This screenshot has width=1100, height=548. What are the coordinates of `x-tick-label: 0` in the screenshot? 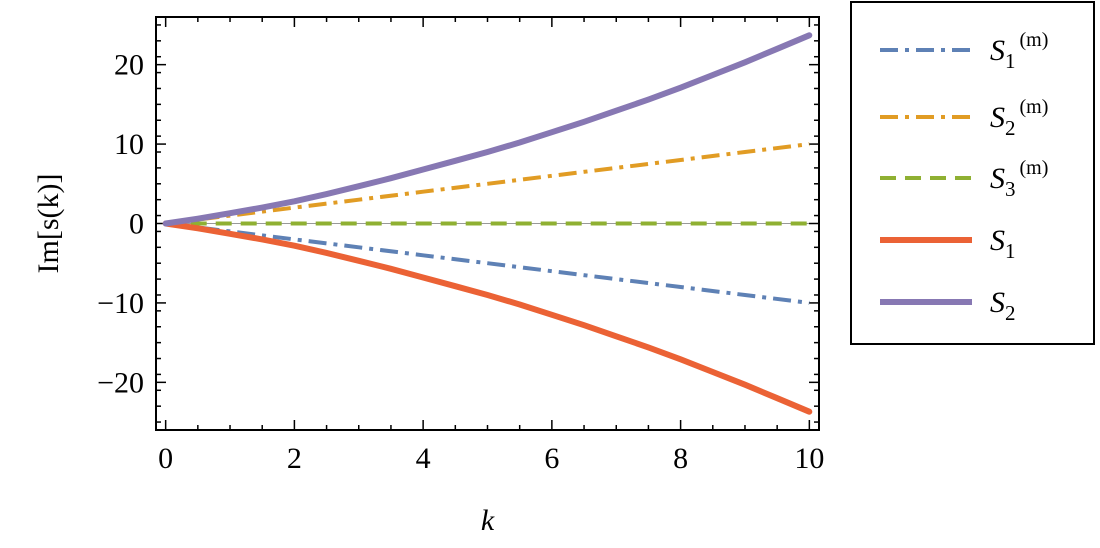 It's located at (165, 458).